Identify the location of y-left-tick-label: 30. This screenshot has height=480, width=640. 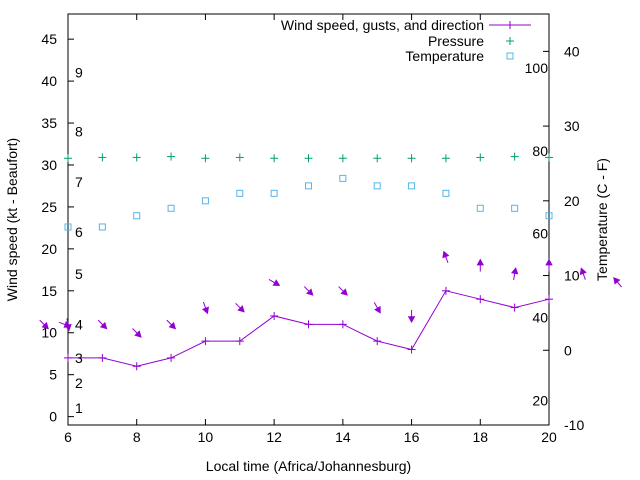
(49, 165).